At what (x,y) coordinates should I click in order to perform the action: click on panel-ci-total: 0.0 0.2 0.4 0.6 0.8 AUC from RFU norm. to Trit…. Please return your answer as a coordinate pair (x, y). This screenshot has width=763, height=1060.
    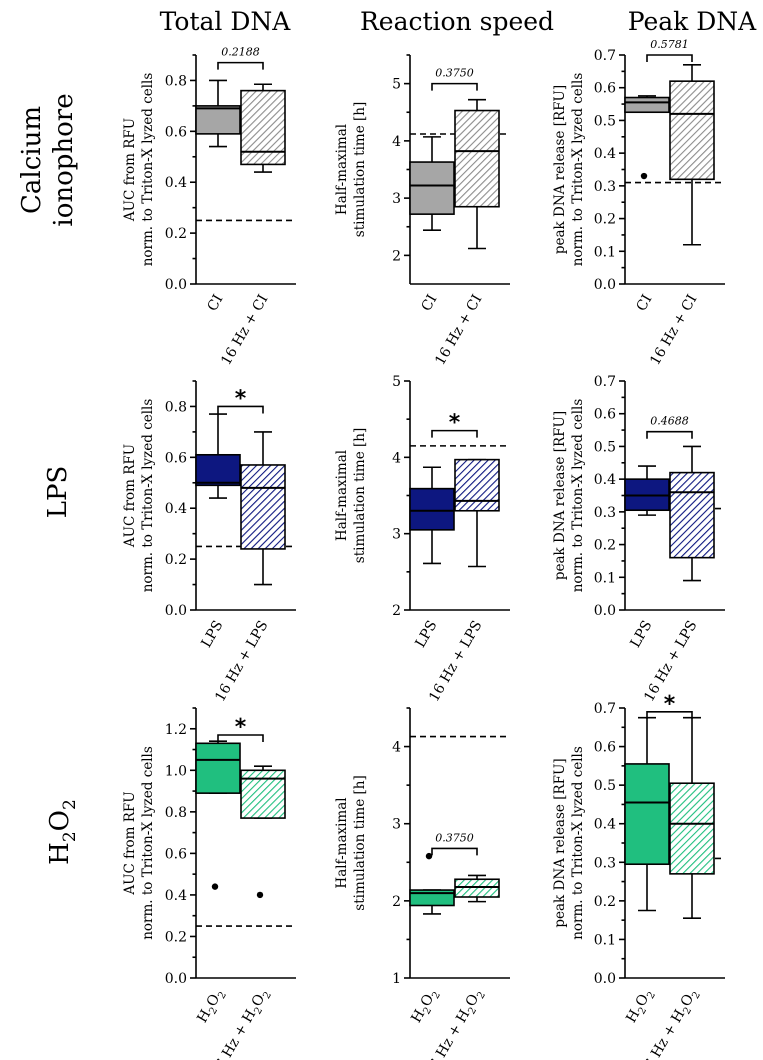
    Looking at the image, I should click on (209, 207).